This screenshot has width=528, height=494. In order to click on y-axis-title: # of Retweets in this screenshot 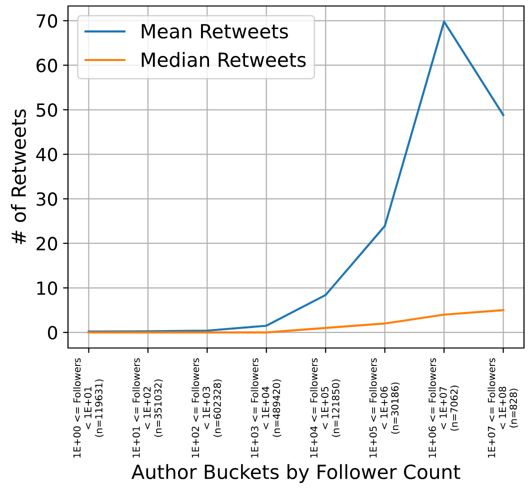, I will do `click(18, 176)`.